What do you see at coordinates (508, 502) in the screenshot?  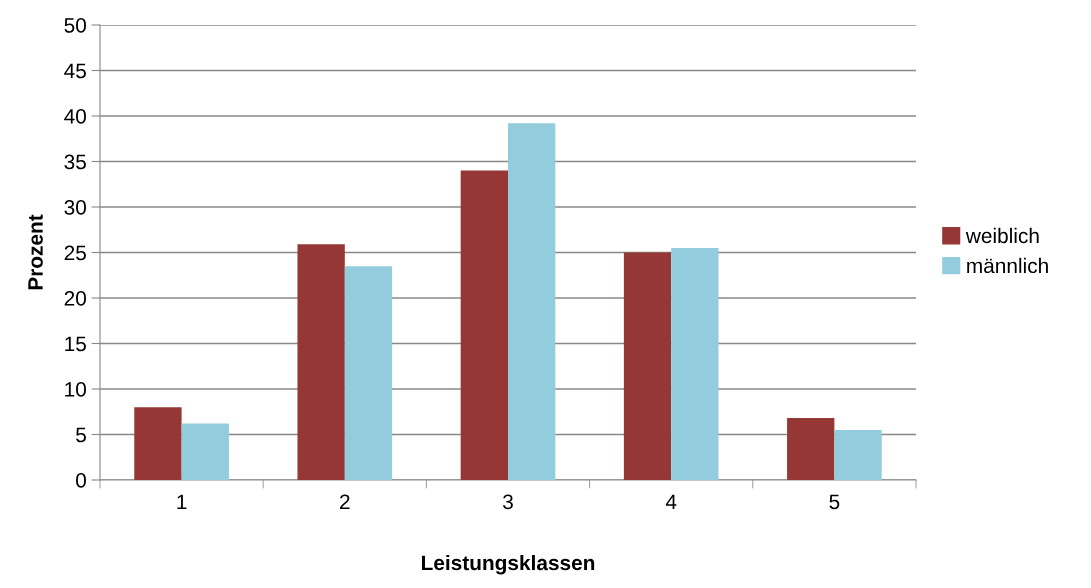 I see `x-tick-label: 3` at bounding box center [508, 502].